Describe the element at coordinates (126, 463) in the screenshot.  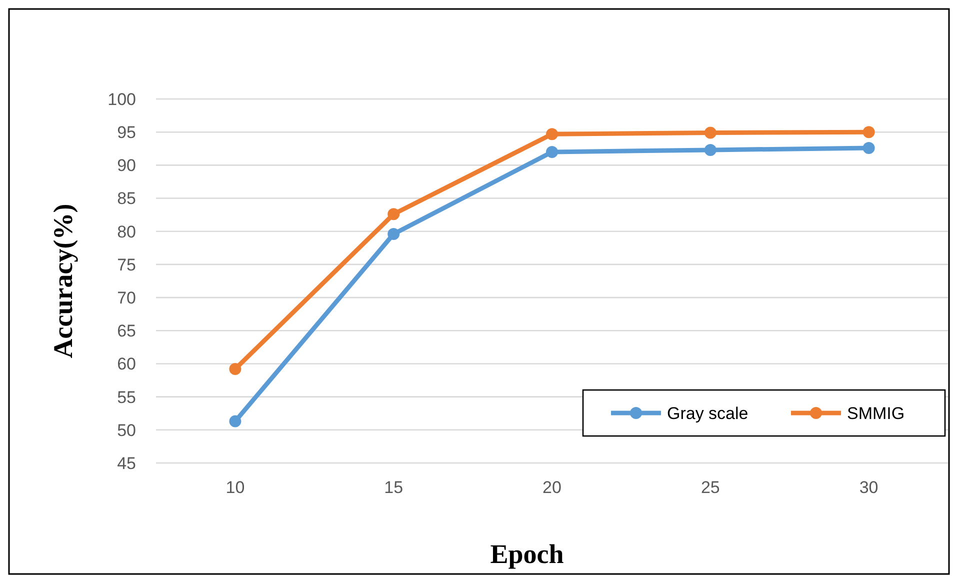
I see `y-tick-label: 45` at that location.